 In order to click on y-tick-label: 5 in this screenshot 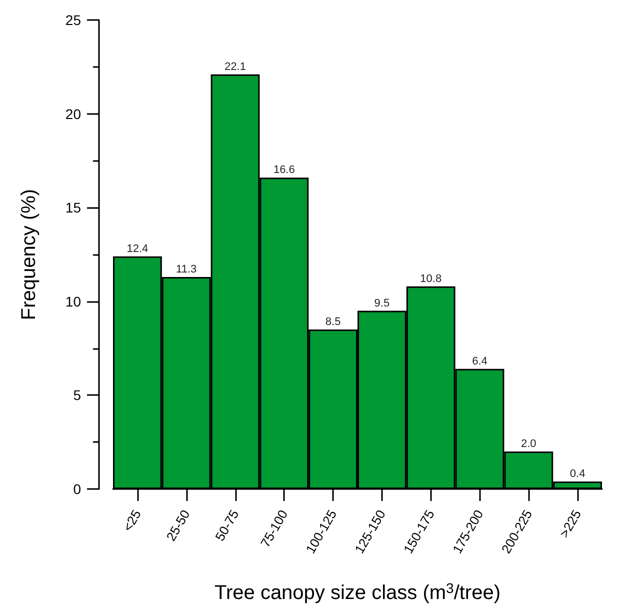, I will do `click(77, 395)`.